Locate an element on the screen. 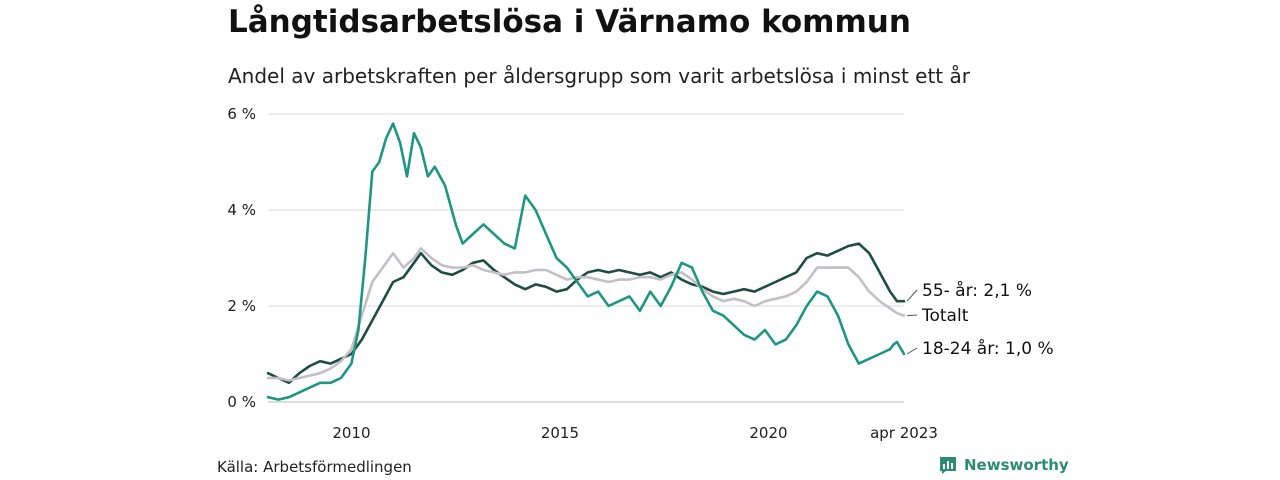 The image size is (1280, 480). x-axis-ticks: 2010 2015 2020 apr 2023 is located at coordinates (635, 433).